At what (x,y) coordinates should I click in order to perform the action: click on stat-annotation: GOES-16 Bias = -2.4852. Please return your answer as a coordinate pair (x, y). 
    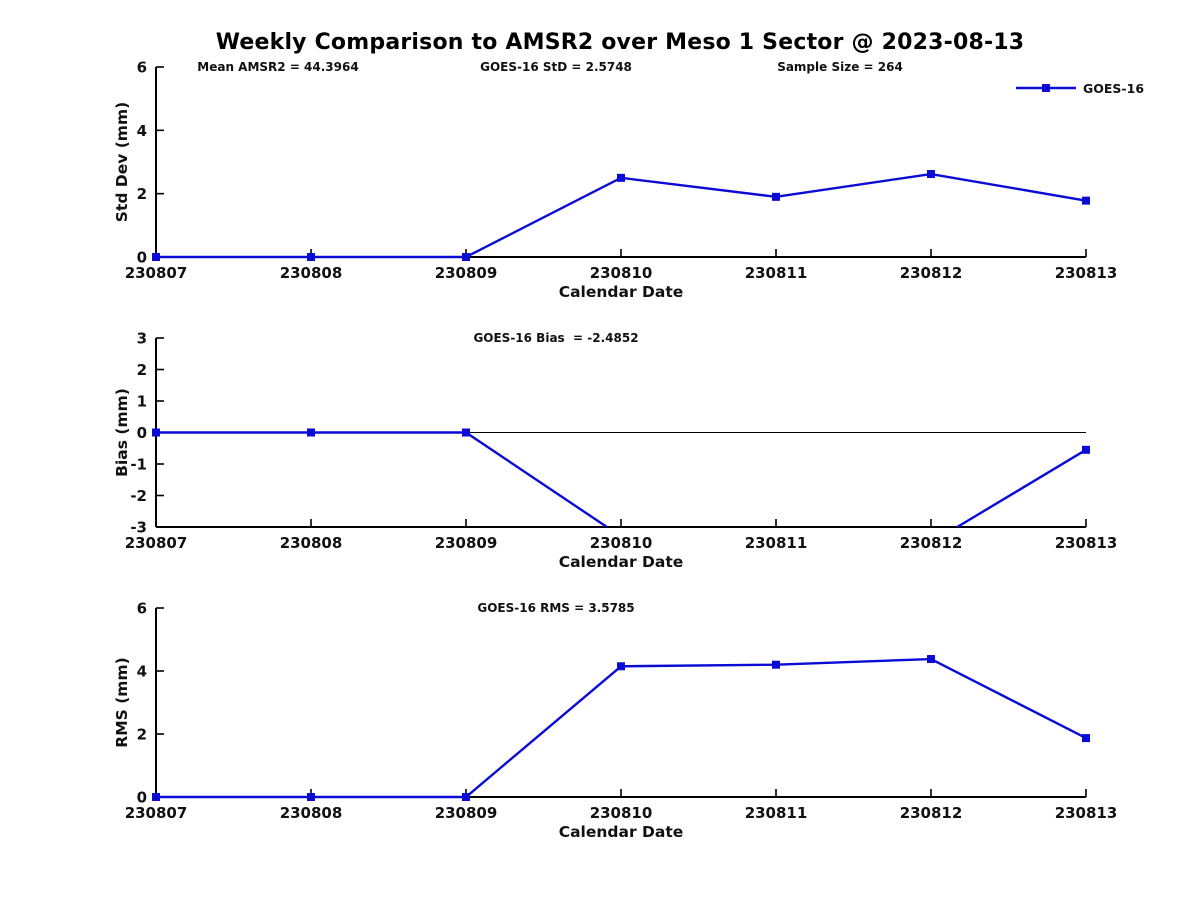
    Looking at the image, I should click on (555, 338).